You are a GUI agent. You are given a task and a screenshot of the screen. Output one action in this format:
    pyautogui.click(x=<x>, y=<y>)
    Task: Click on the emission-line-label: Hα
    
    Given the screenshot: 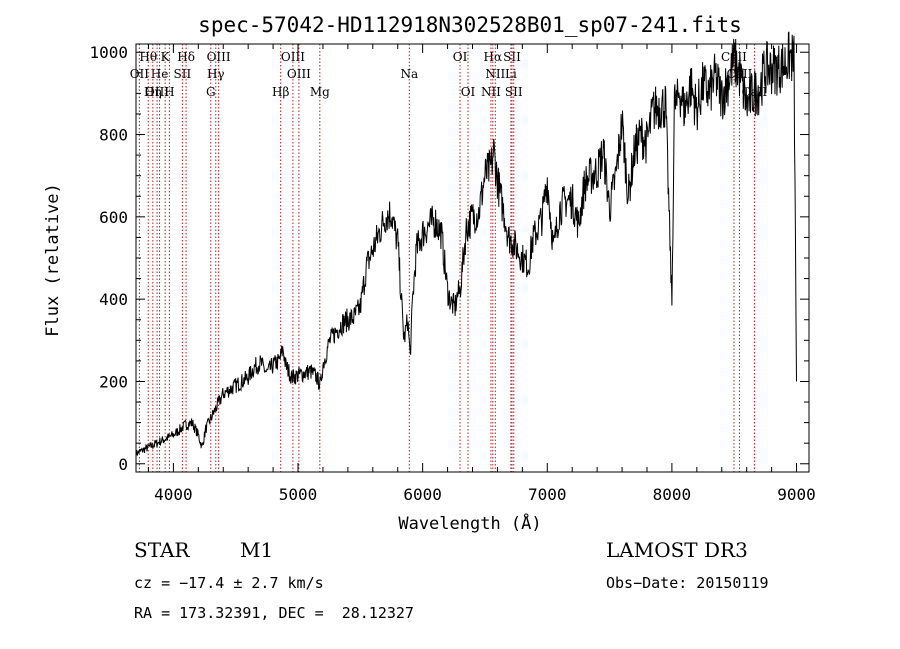 What is the action you would take?
    pyautogui.click(x=493, y=57)
    